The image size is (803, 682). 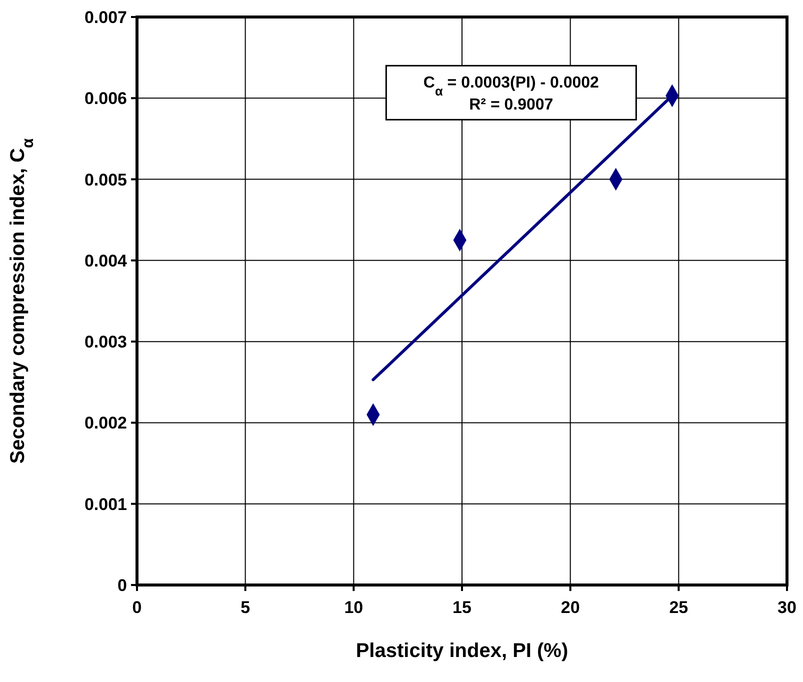 I want to click on x-tick-label: 25, so click(x=678, y=607).